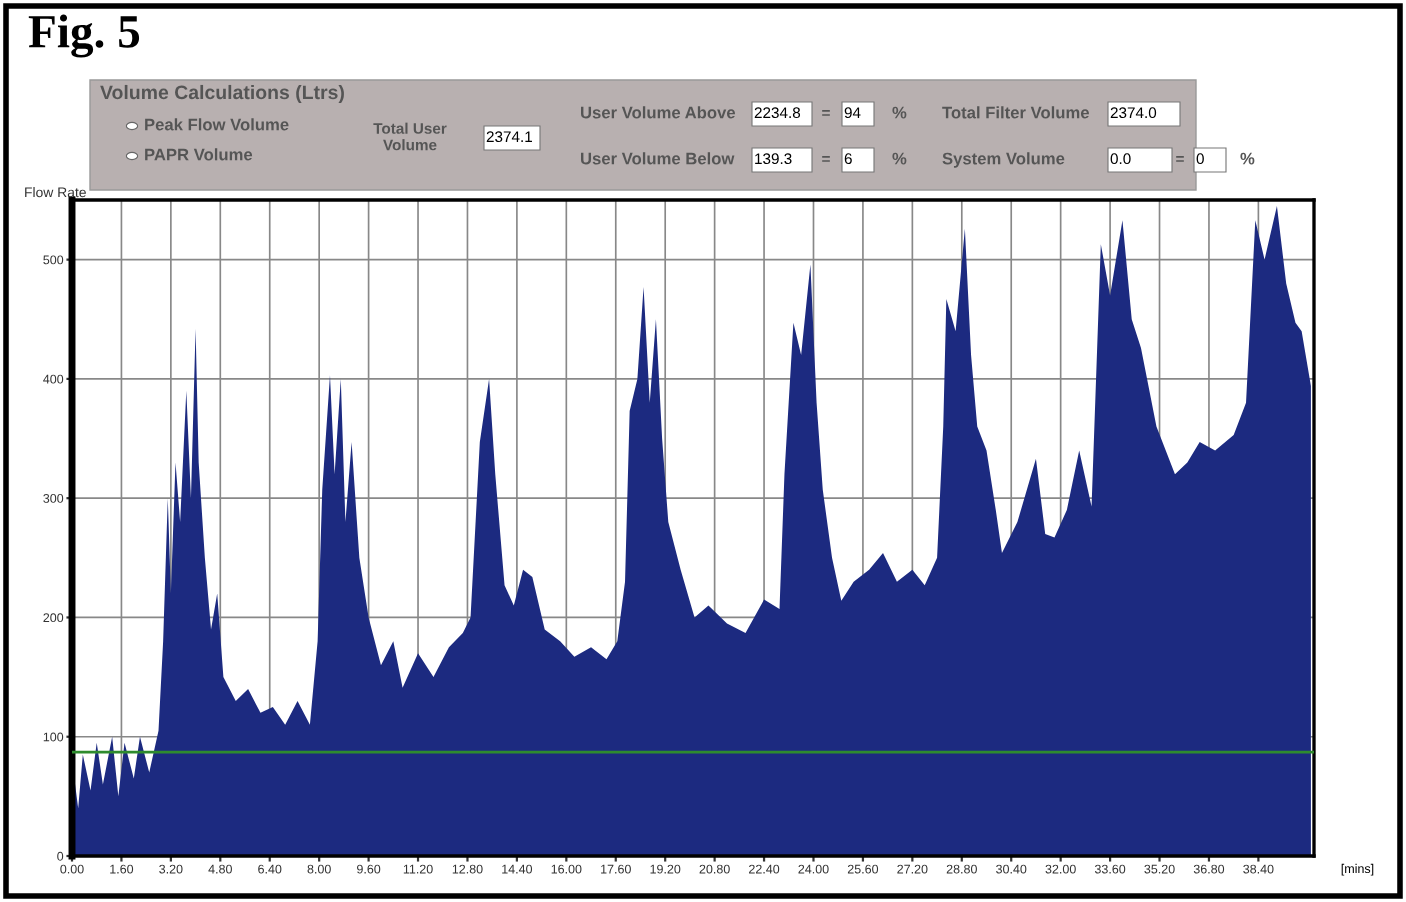 This screenshot has height=902, width=1406. I want to click on text: User Volume Below, so click(658, 158).